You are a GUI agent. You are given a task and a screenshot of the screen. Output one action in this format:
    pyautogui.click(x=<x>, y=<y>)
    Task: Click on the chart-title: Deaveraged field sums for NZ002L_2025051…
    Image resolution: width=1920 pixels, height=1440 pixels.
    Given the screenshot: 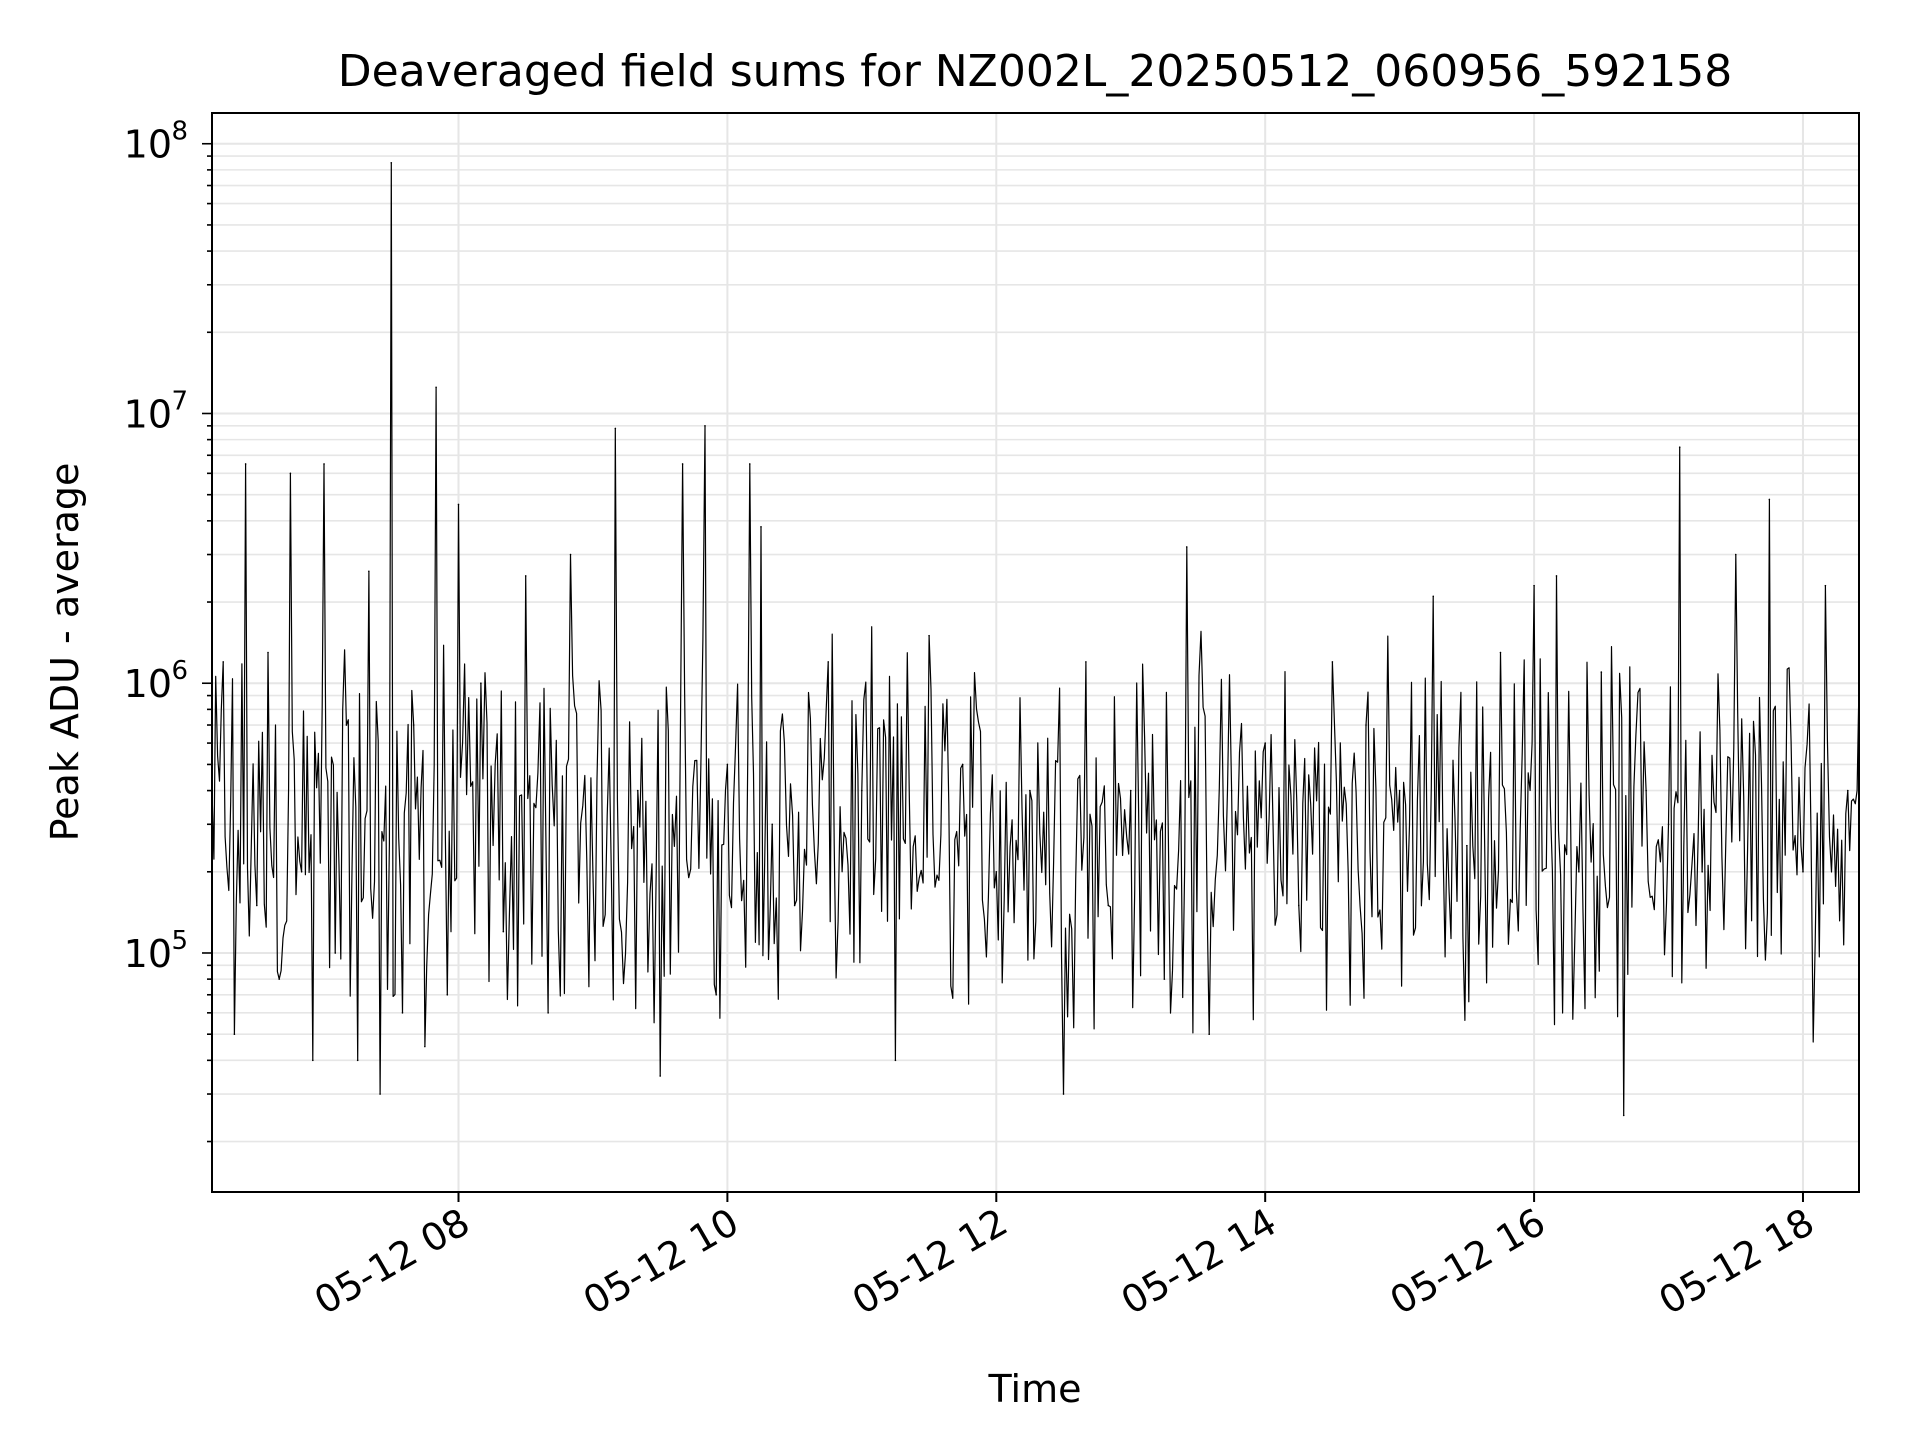 What is the action you would take?
    pyautogui.click(x=1035, y=71)
    